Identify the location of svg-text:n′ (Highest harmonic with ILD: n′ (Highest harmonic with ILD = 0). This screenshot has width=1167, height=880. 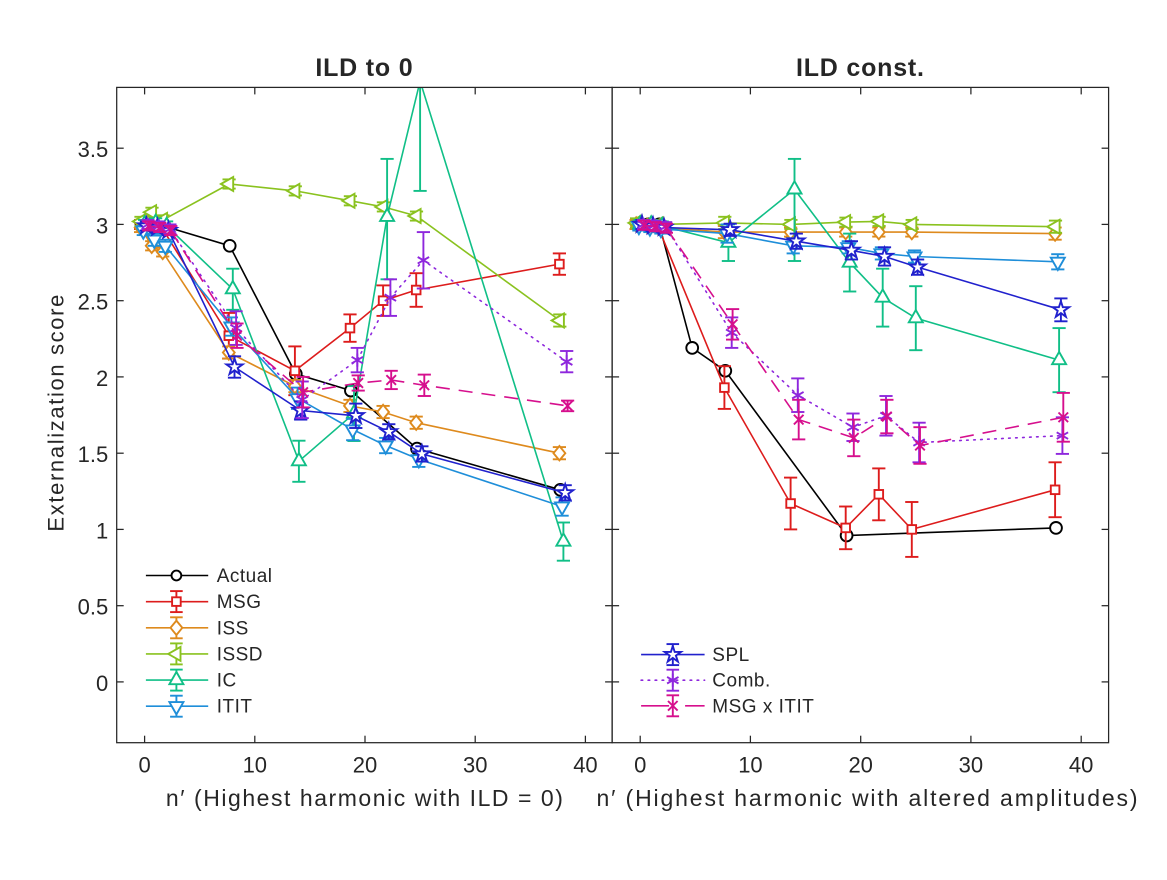
(364, 798).